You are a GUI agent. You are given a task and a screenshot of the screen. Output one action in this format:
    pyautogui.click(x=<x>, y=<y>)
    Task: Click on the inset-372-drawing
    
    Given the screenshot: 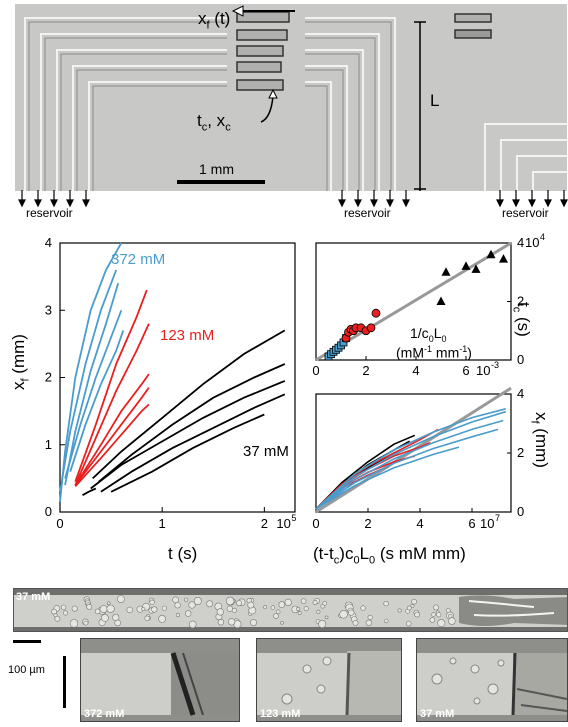 What is the action you would take?
    pyautogui.click(x=160, y=680)
    